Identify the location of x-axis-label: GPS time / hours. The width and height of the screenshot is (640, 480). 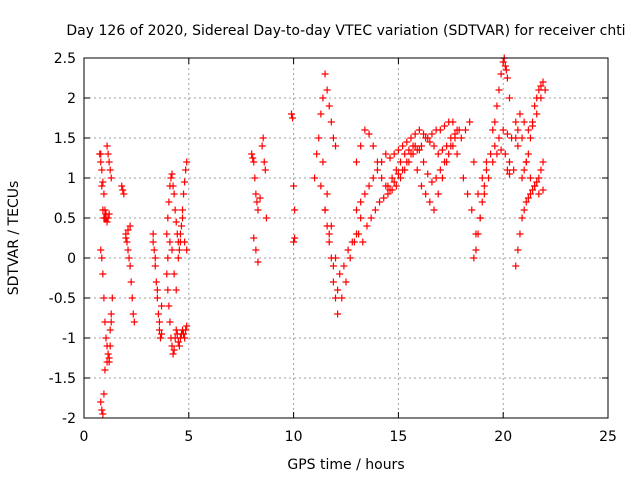
(345, 465).